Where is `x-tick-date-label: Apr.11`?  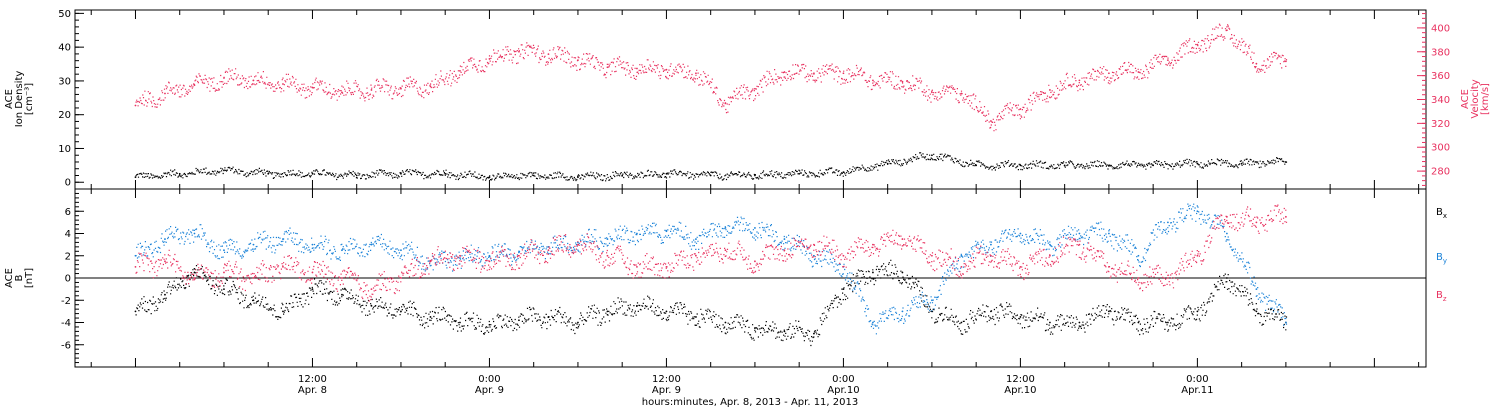 x-tick-date-label: Apr.11 is located at coordinates (1197, 390).